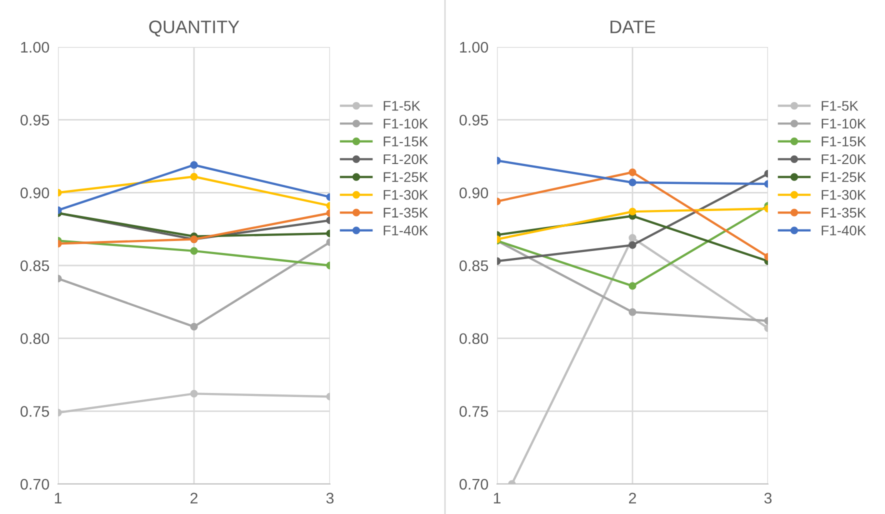 Image resolution: width=885 pixels, height=514 pixels. I want to click on chart-title: DATE, so click(633, 27).